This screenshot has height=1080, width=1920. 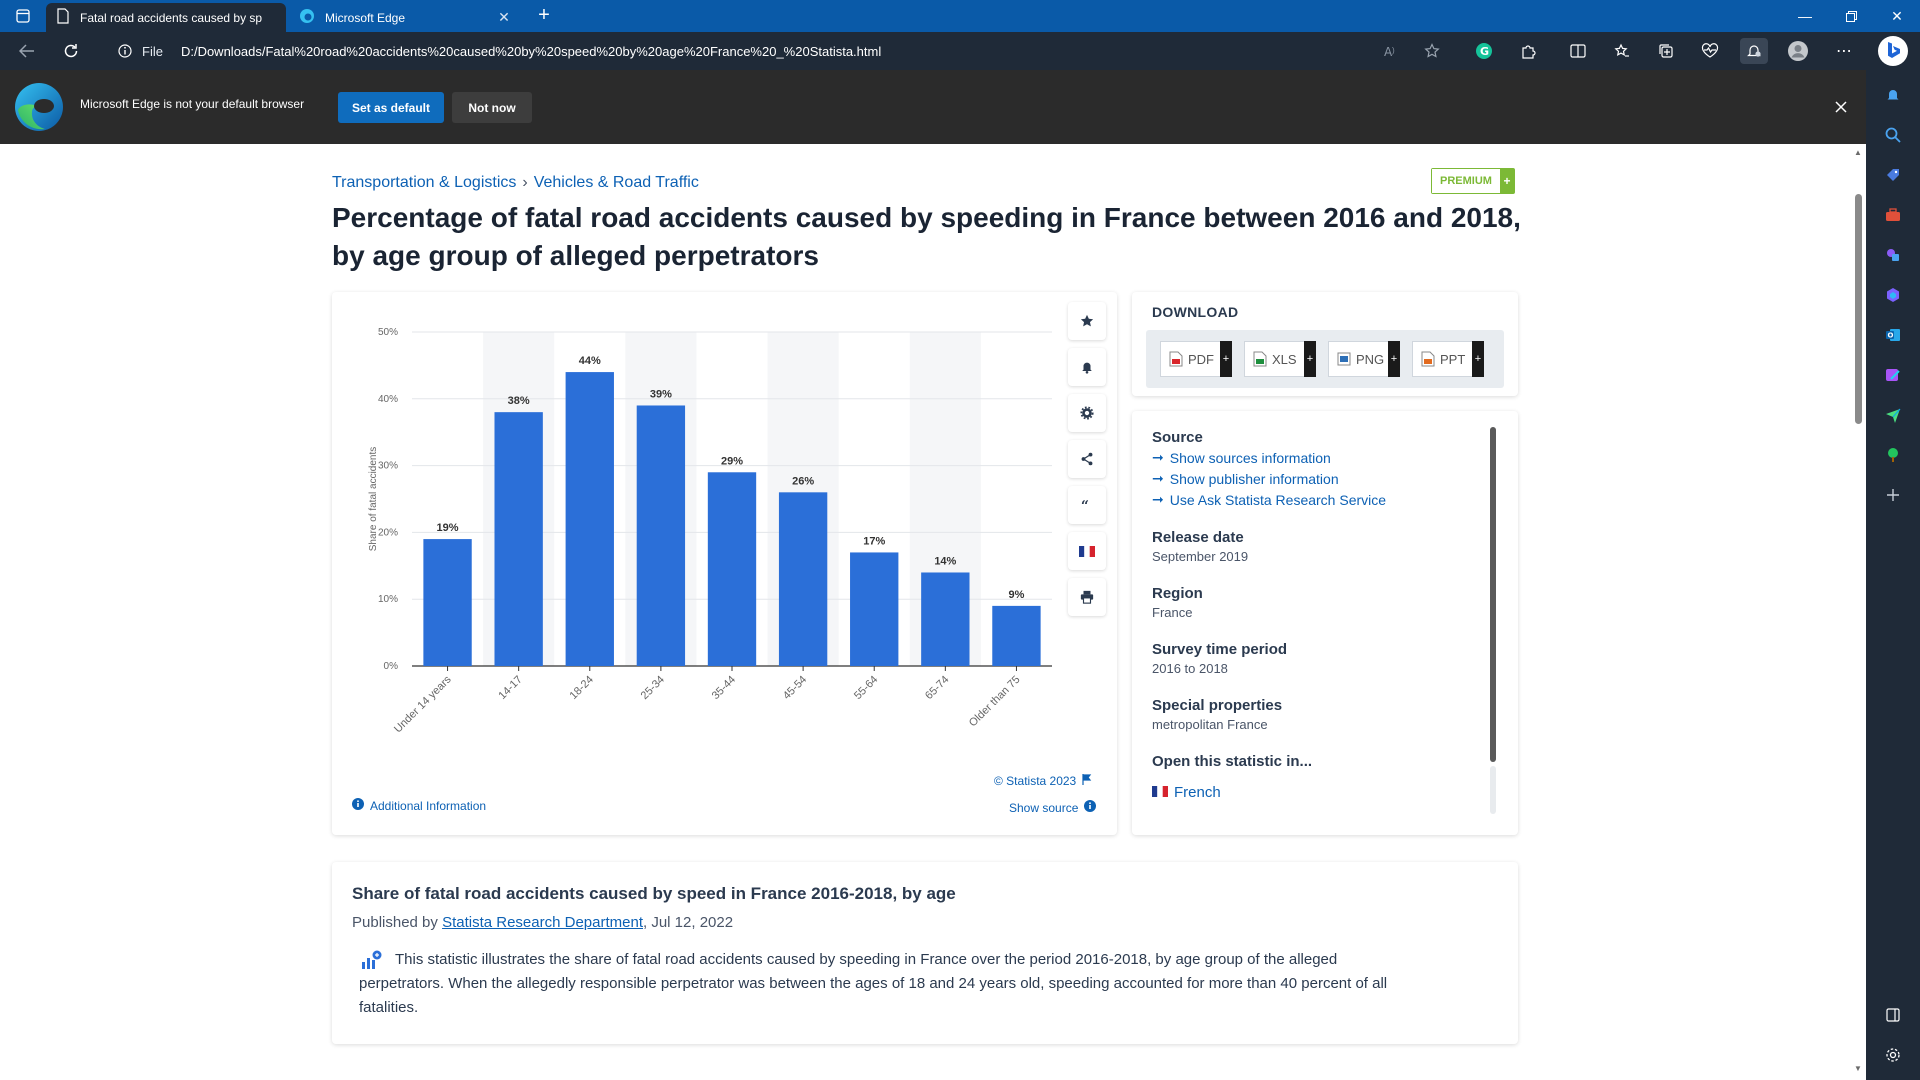 I want to click on svg-text: O, so click(x=1891, y=336).